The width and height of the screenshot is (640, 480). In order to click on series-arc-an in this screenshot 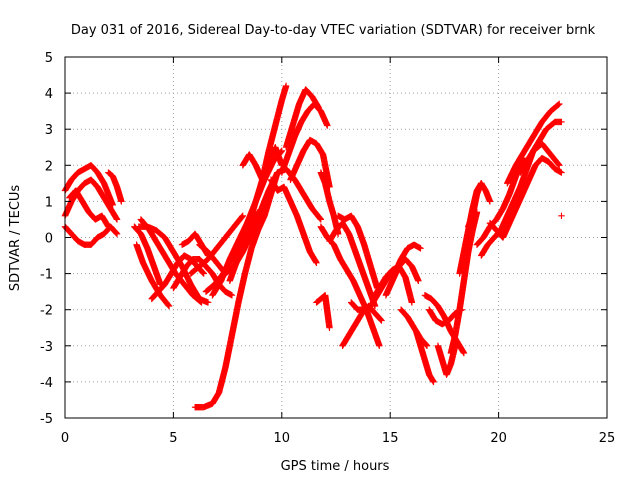, I will do `click(470, 228)`.